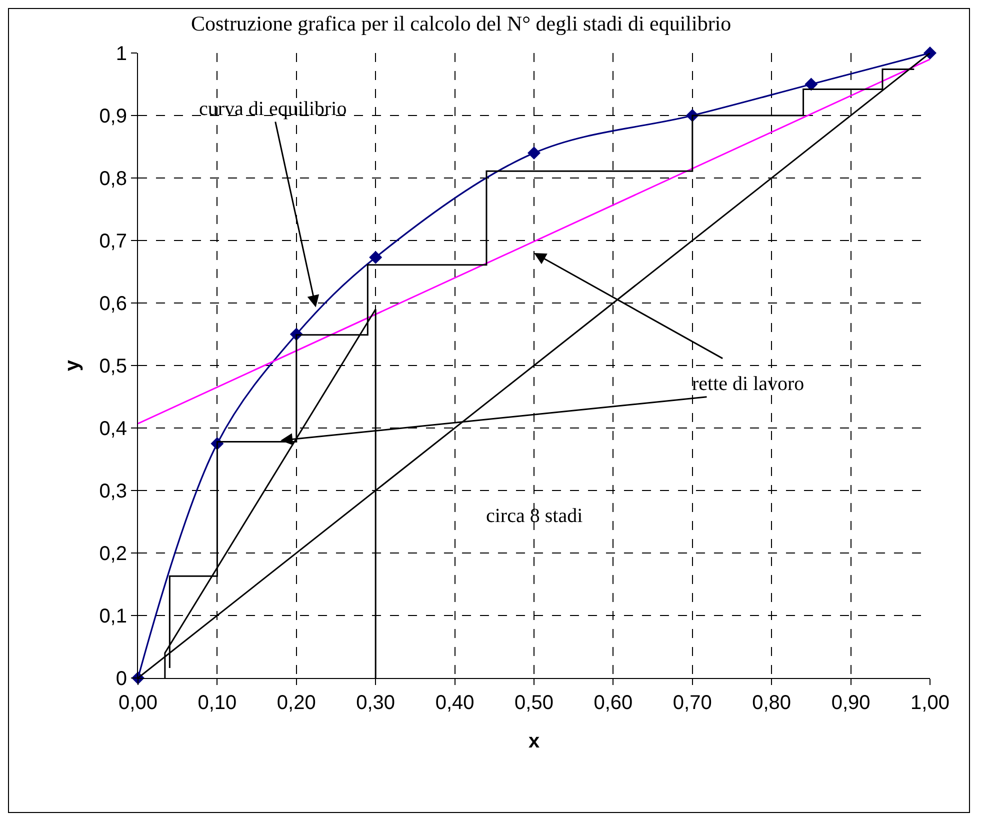 Image resolution: width=981 pixels, height=821 pixels. Describe the element at coordinates (113, 367) in the screenshot. I see `y-tick-label: 0,5` at that location.